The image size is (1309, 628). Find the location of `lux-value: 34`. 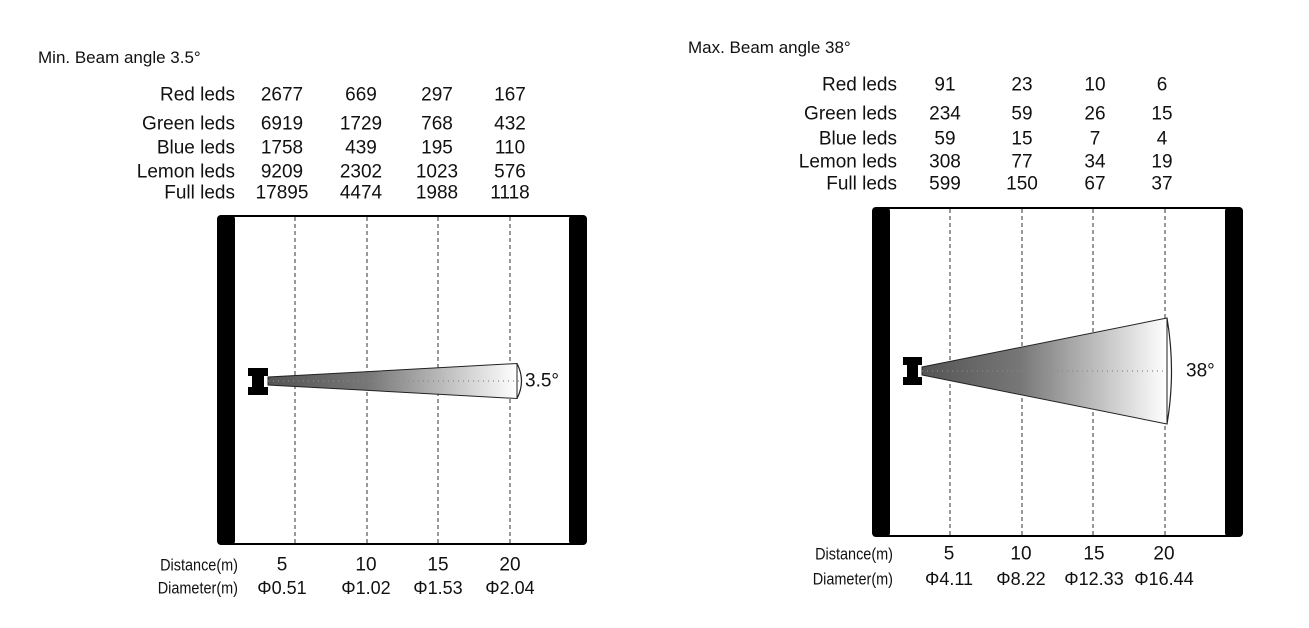

lux-value: 34 is located at coordinates (1095, 162).